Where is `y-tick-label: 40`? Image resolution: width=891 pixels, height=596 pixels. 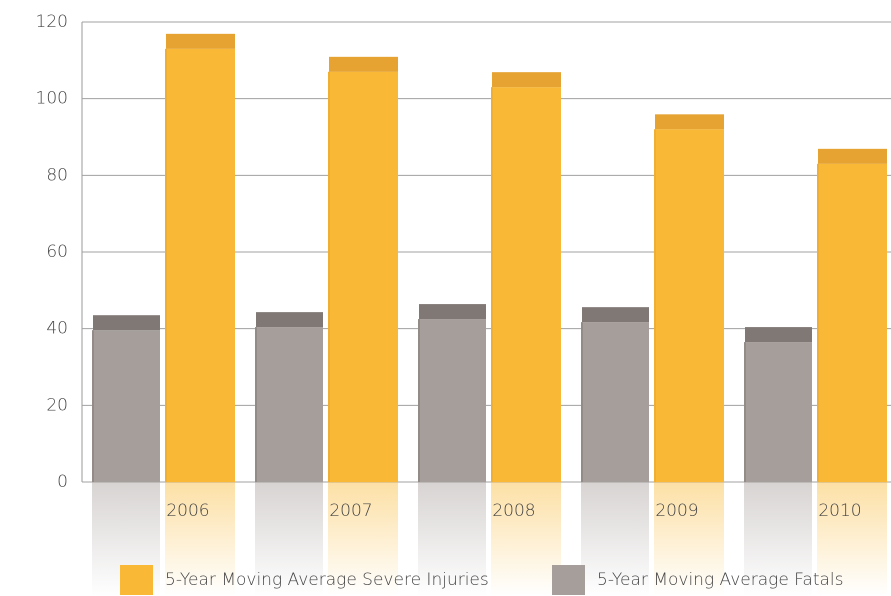 y-tick-label: 40 is located at coordinates (57, 329).